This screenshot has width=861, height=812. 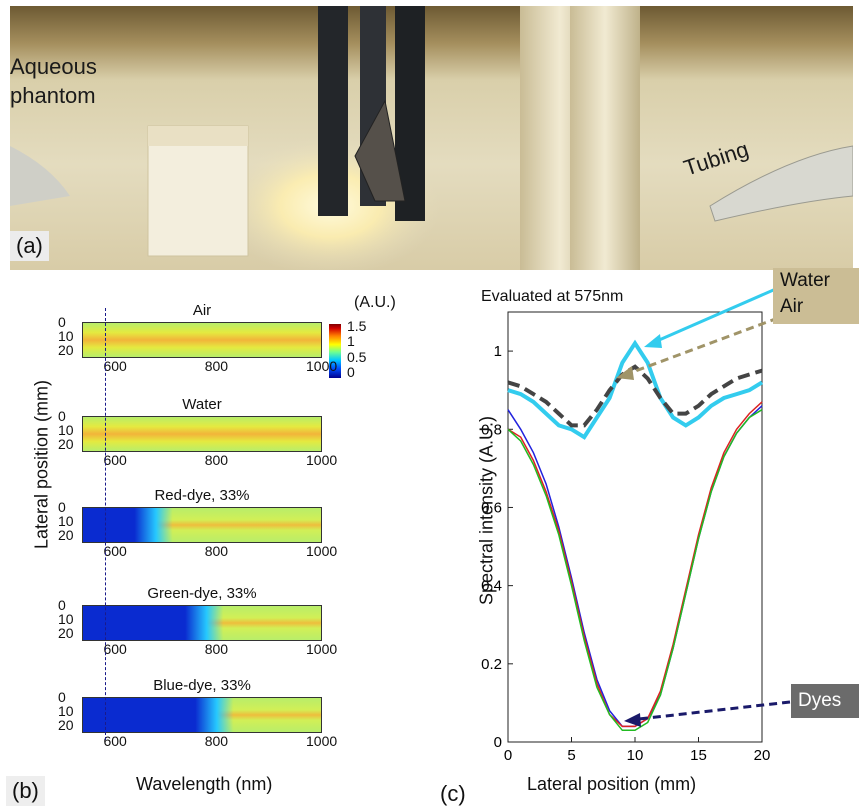 I want to click on x-tick-label: 10, so click(x=635, y=755).